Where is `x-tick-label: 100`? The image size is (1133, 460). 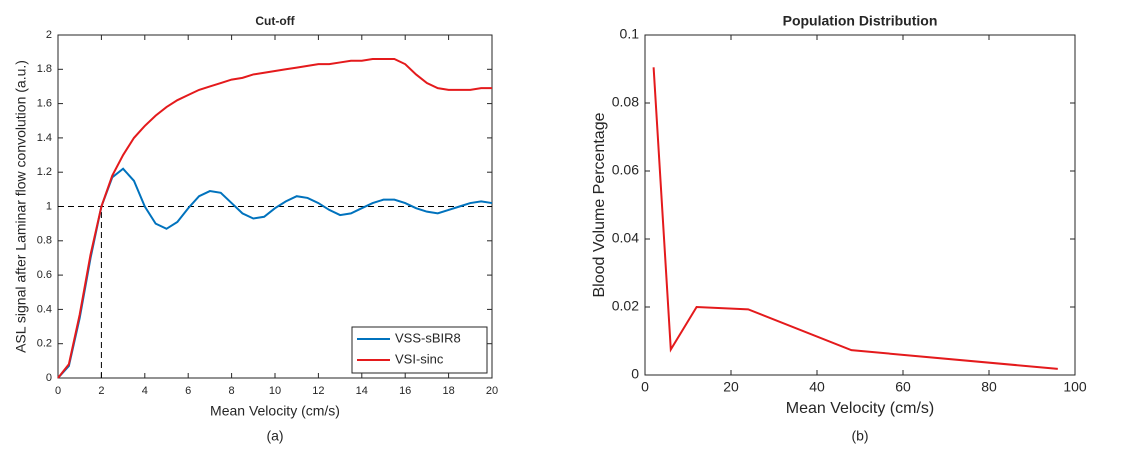
x-tick-label: 100 is located at coordinates (1075, 387).